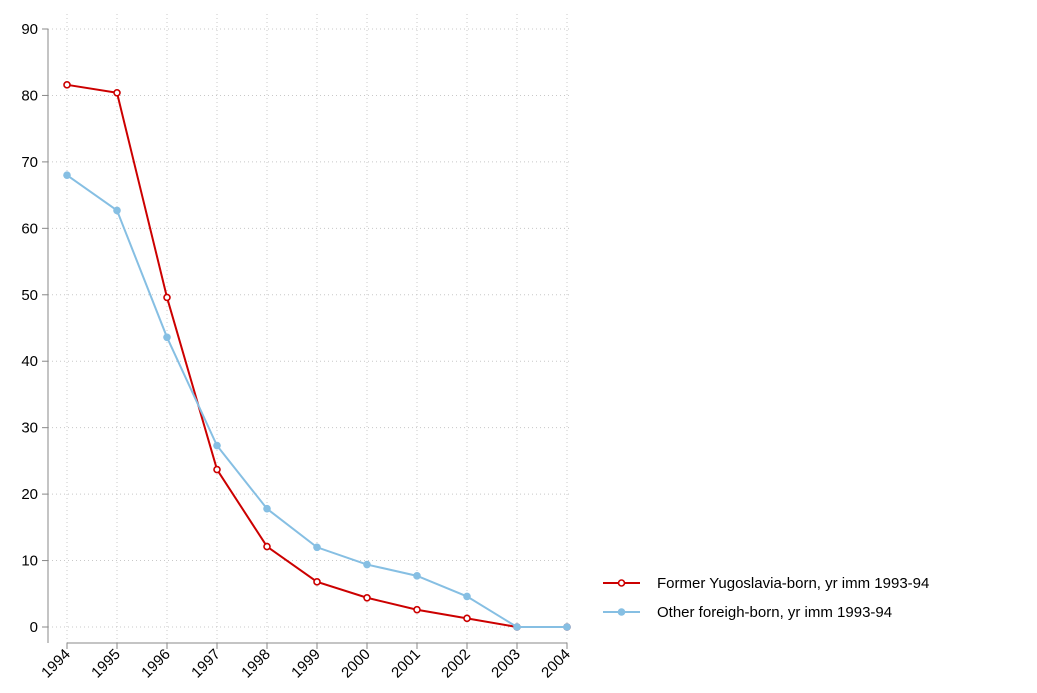  What do you see at coordinates (506, 664) in the screenshot?
I see `x-tick-label: 2003` at bounding box center [506, 664].